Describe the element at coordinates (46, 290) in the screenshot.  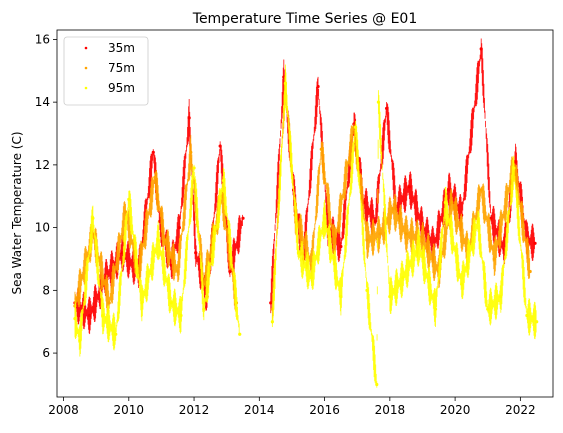
I see `y-tick-label: 8` at that location.